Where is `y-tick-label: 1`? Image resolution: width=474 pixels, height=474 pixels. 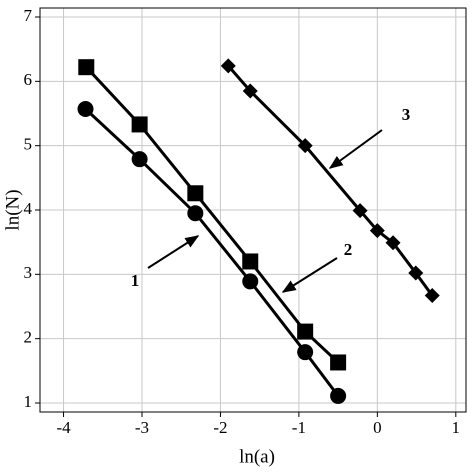
y-tick-label: 1 is located at coordinates (28, 401).